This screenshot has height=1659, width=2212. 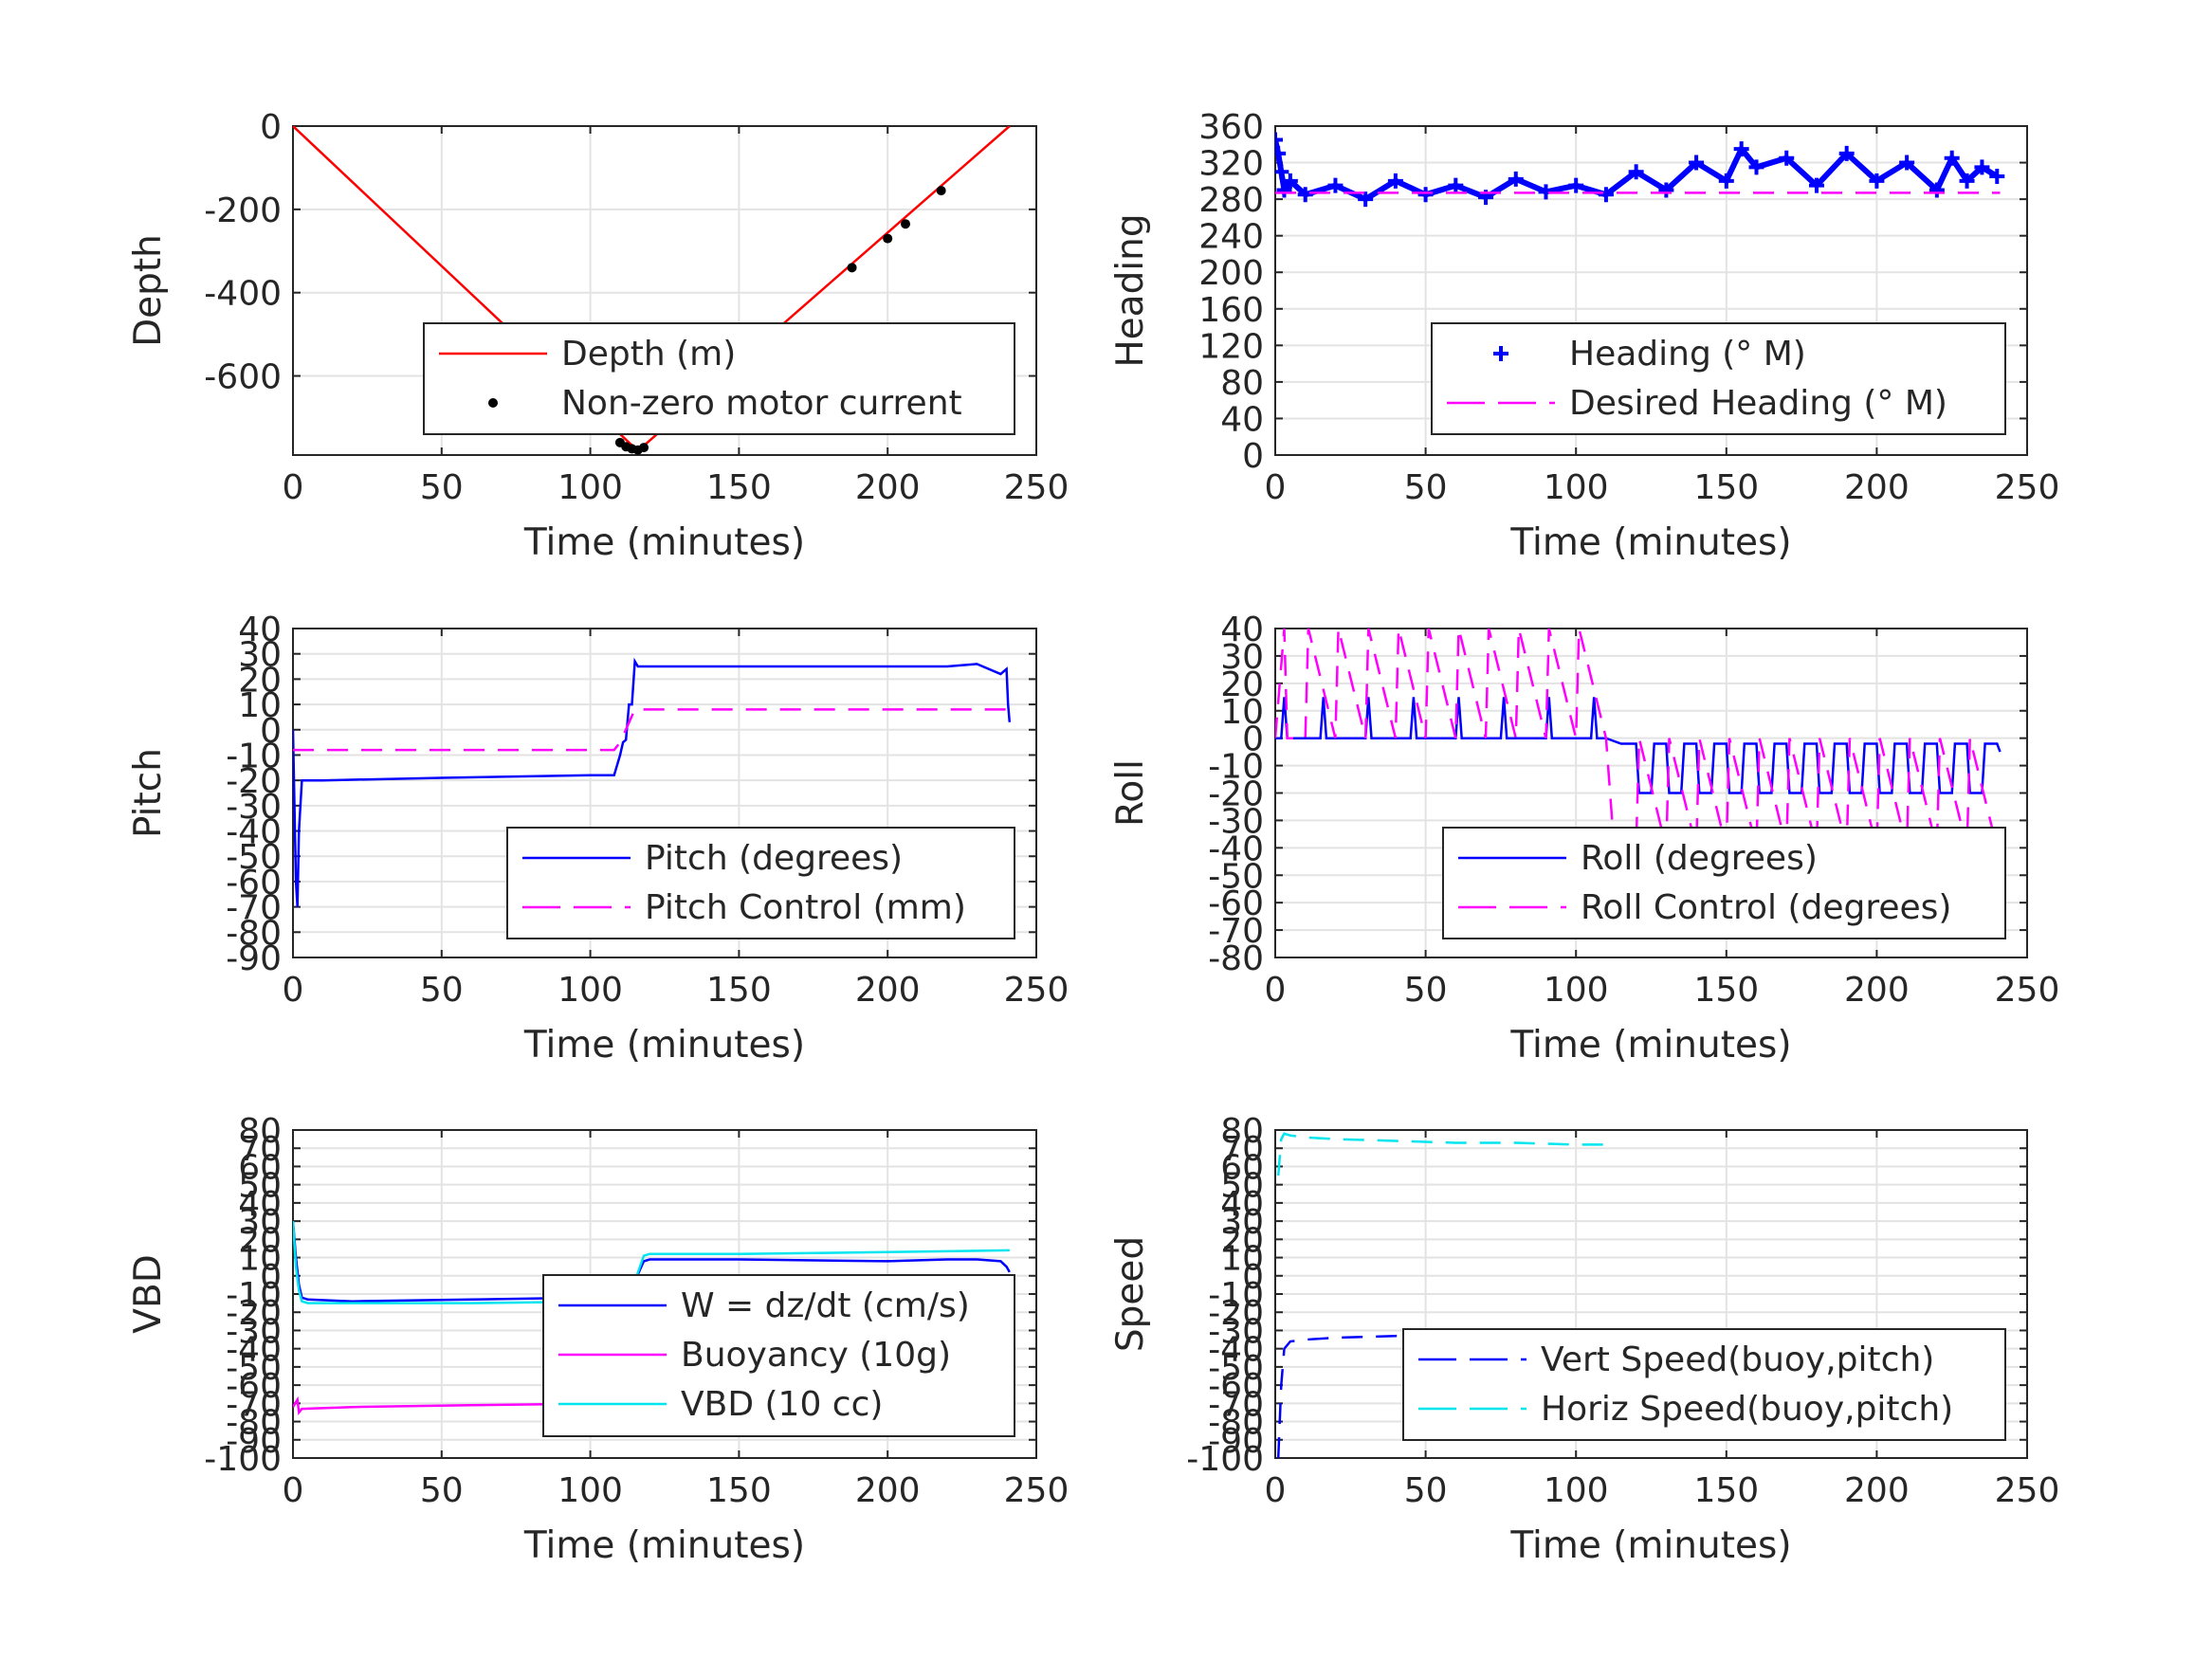 What do you see at coordinates (1231, 127) in the screenshot?
I see `y-tick-label: 360` at bounding box center [1231, 127].